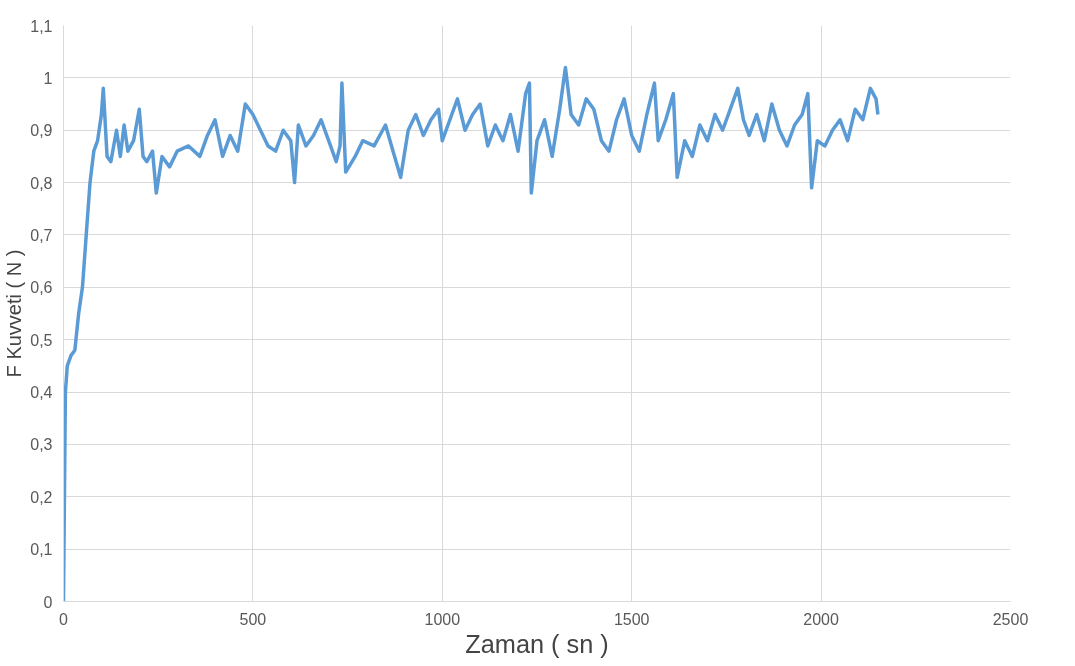  What do you see at coordinates (41, 497) in the screenshot?
I see `y-tick-label: 0,2` at bounding box center [41, 497].